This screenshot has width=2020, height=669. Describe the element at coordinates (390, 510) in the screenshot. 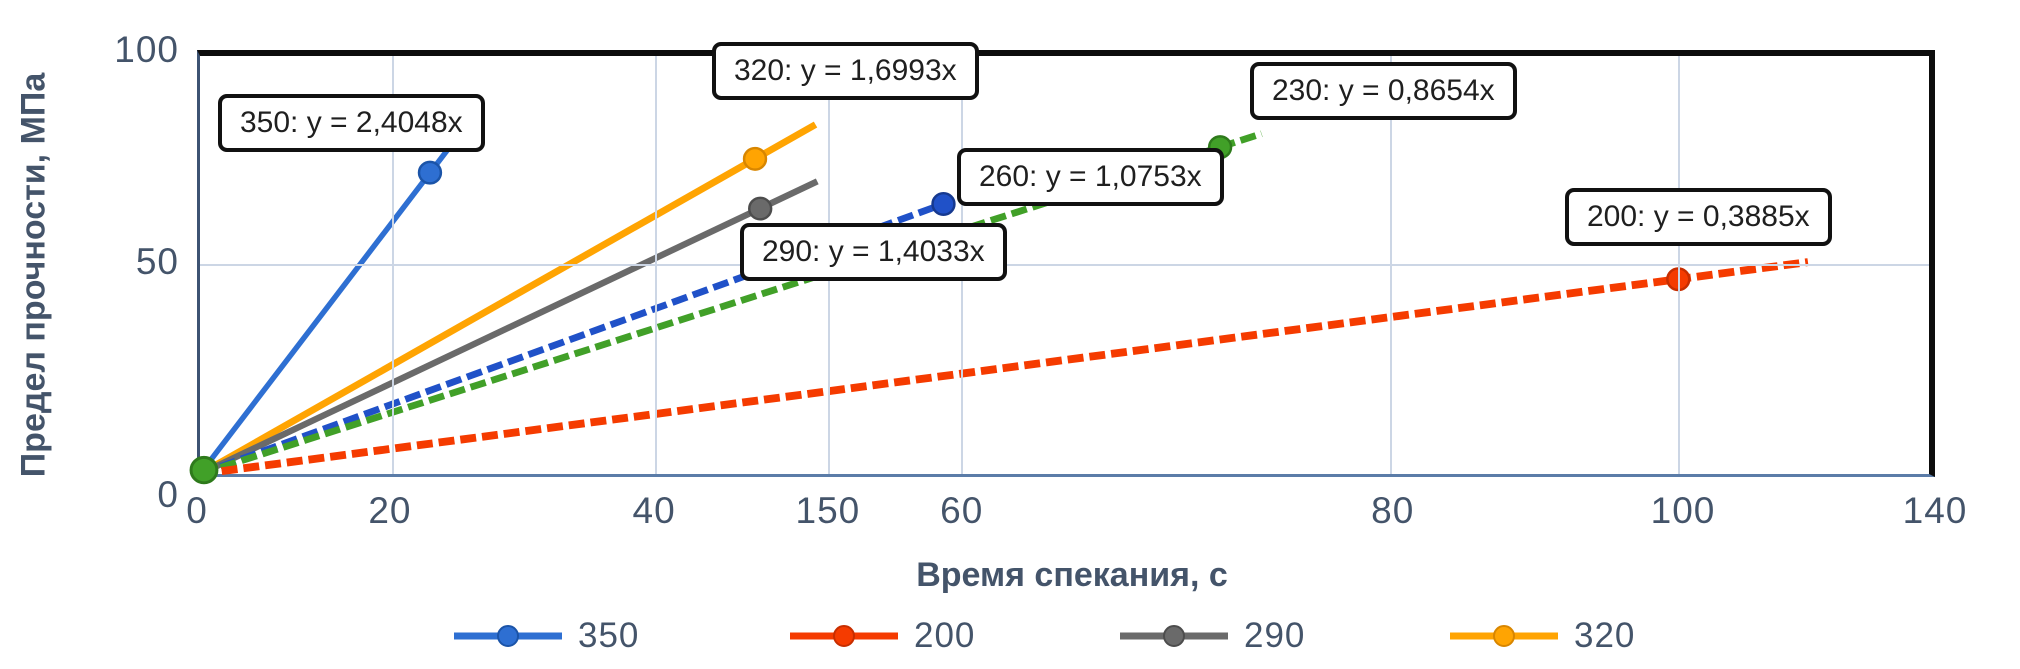

I see `x-tick-20: 20` at that location.